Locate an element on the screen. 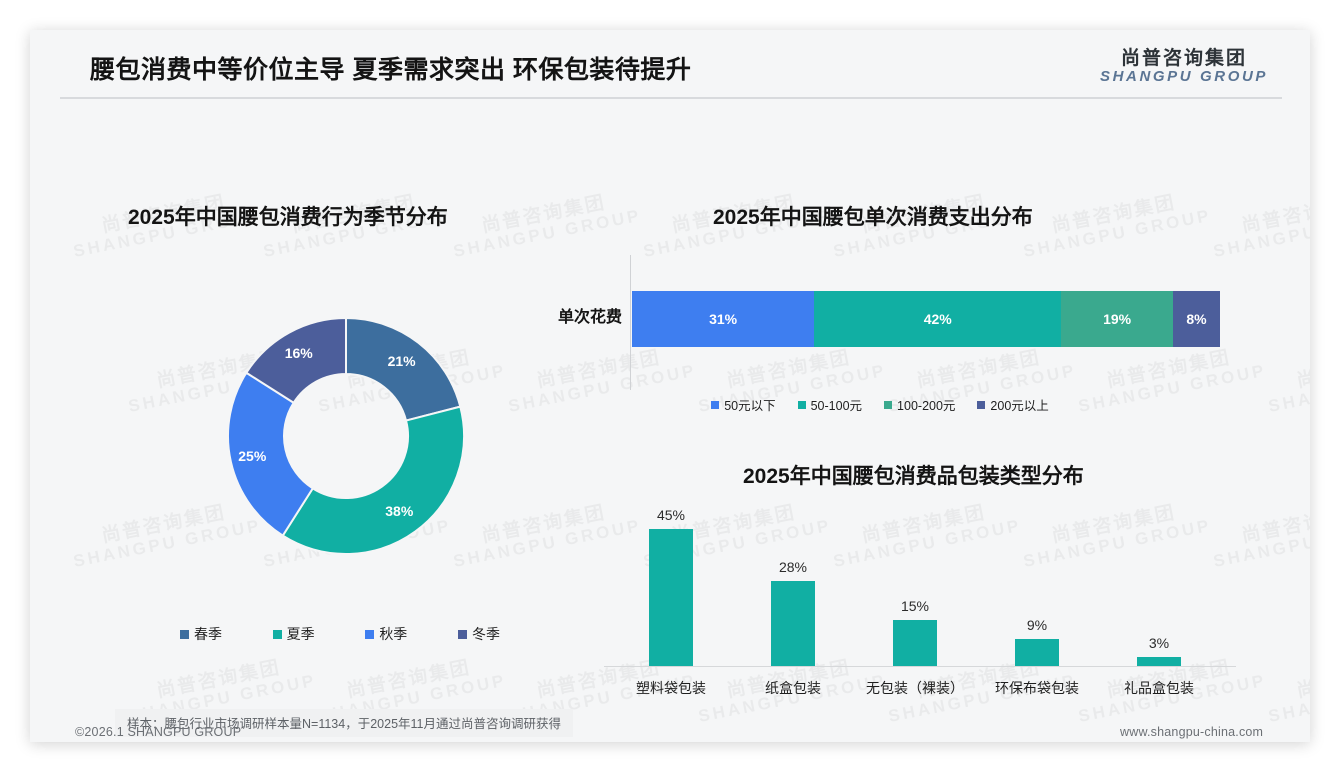  stacked-bar-segment-label: 42% is located at coordinates (937, 319).